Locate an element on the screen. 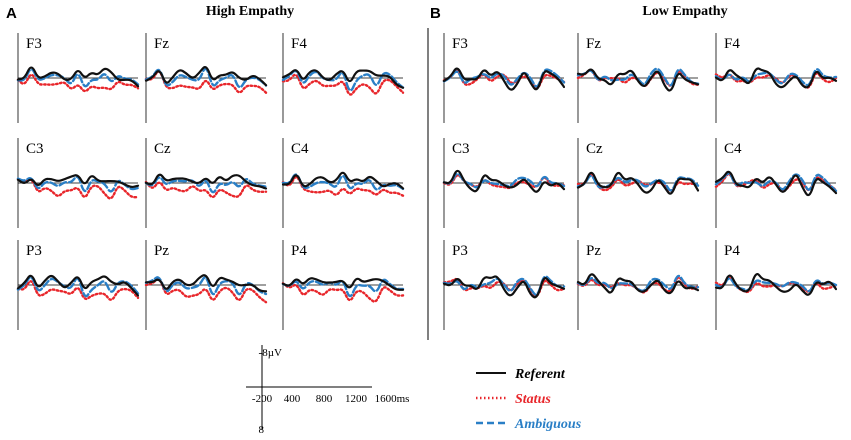 The height and width of the screenshot is (440, 851). erp-plot-low-p4: P4 is located at coordinates (776, 285).